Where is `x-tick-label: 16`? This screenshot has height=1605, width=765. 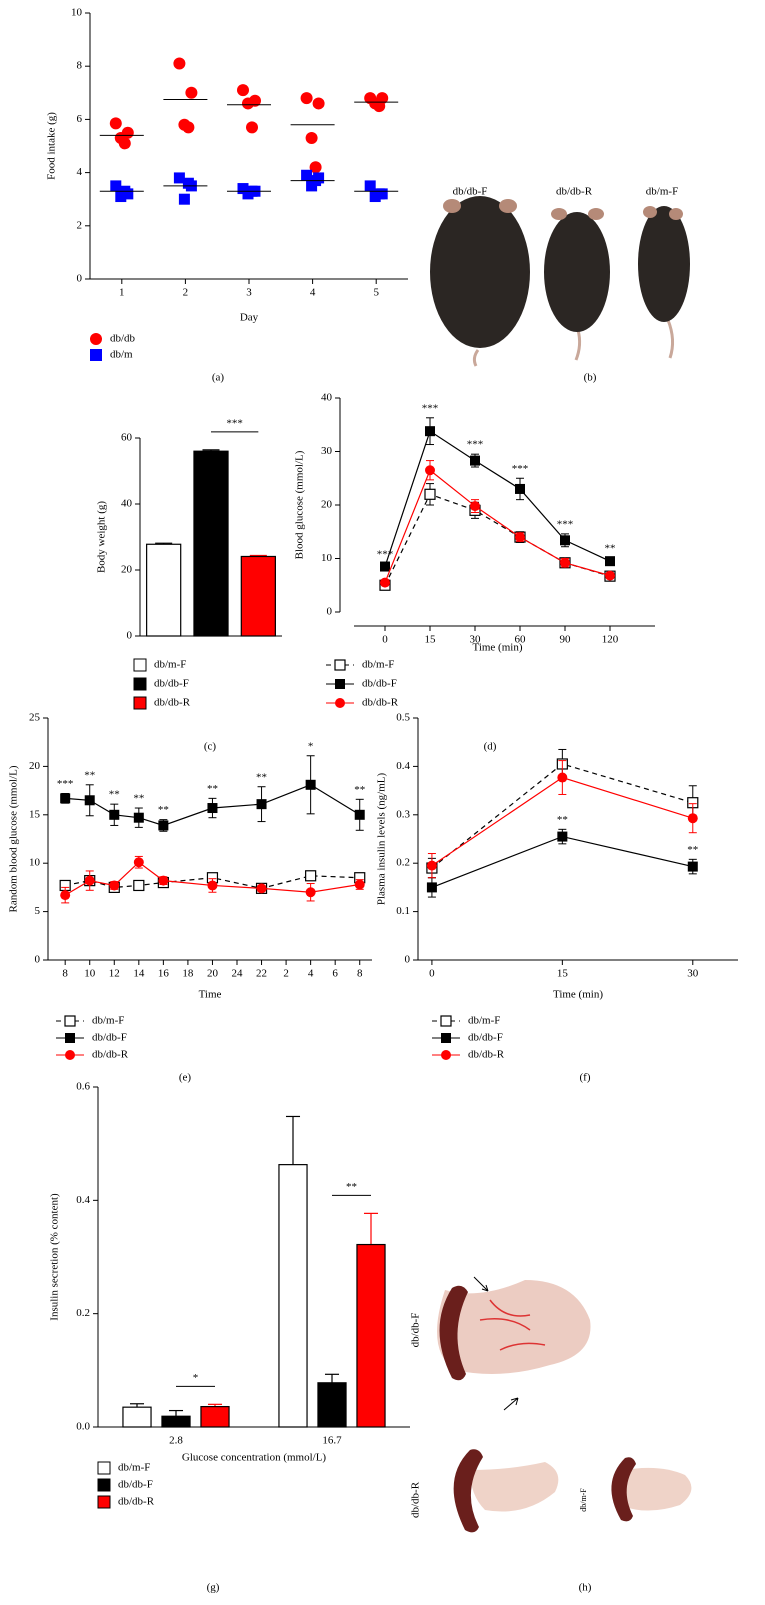
x-tick-label: 16 is located at coordinates (164, 974).